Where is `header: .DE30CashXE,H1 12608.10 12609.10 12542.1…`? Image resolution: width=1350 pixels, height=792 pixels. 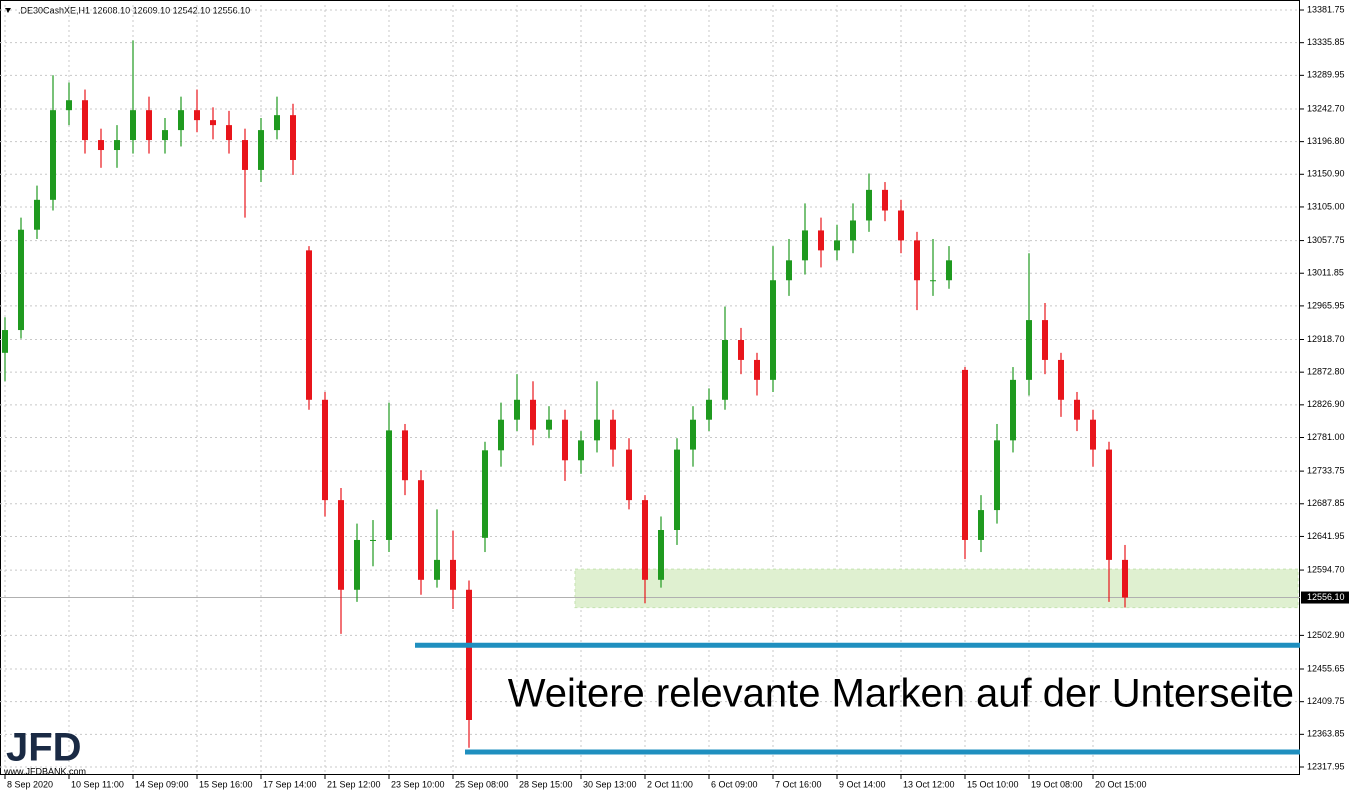
header: .DE30CashXE,H1 12608.10 12609.10 12542.1… is located at coordinates (134, 10).